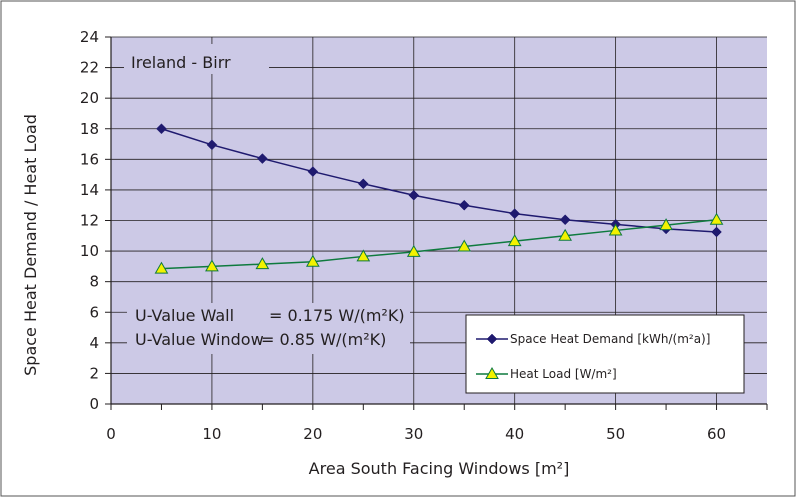 This screenshot has width=796, height=502. What do you see at coordinates (184, 315) in the screenshot?
I see `u-wall-label: U-Value Wall` at bounding box center [184, 315].